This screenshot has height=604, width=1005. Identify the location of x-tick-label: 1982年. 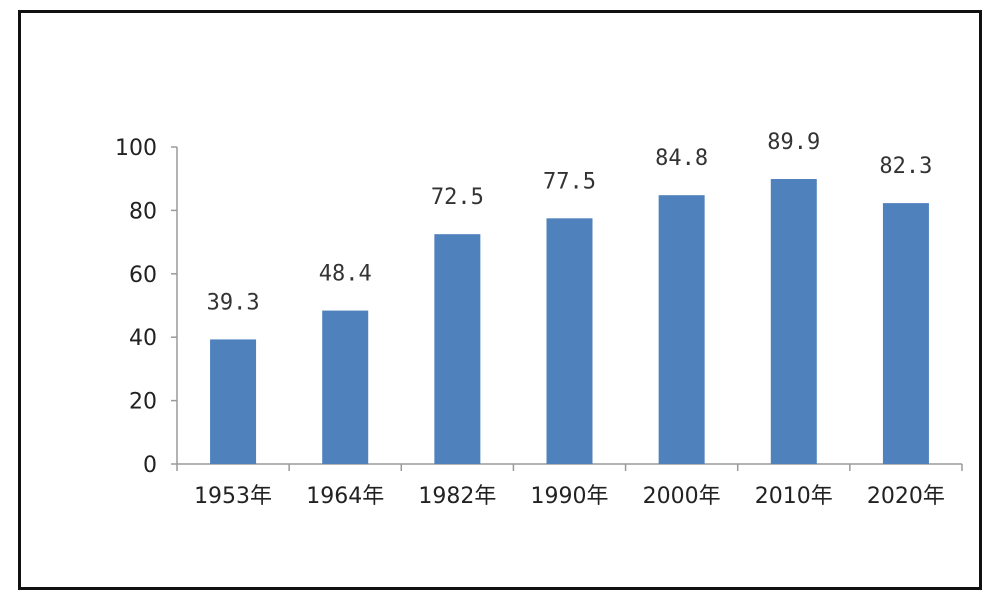
(457, 496).